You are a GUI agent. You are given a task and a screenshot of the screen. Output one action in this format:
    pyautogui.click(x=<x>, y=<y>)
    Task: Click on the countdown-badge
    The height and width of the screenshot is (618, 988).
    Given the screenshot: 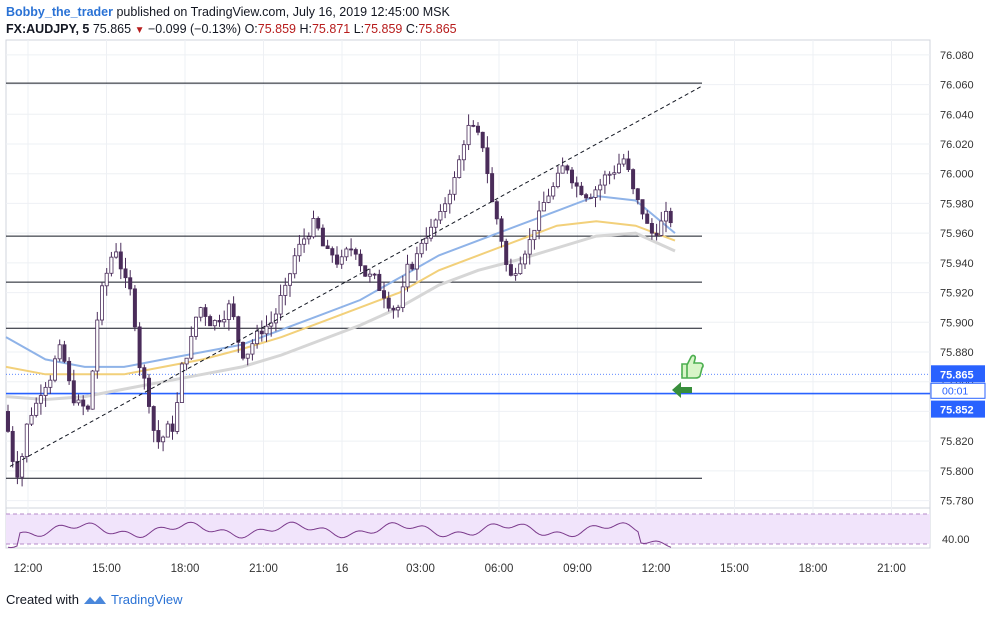 What is the action you would take?
    pyautogui.click(x=958, y=390)
    